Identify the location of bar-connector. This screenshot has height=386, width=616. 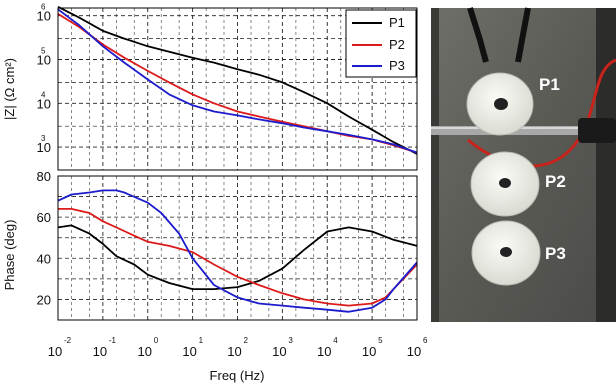
(597, 130).